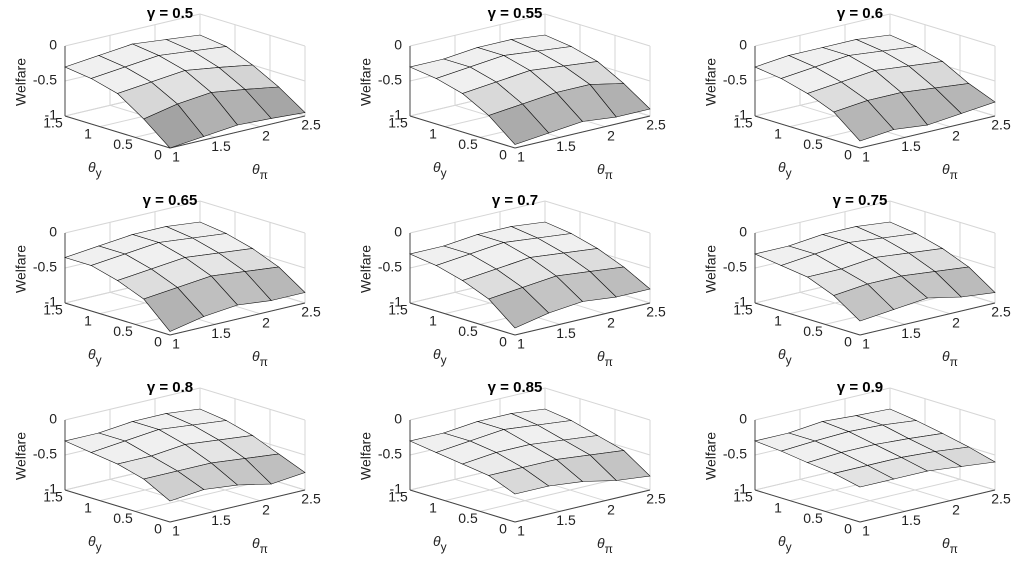 The width and height of the screenshot is (1025, 562). Describe the element at coordinates (860, 13) in the screenshot. I see `panel-title: γ = 0.6` at that location.